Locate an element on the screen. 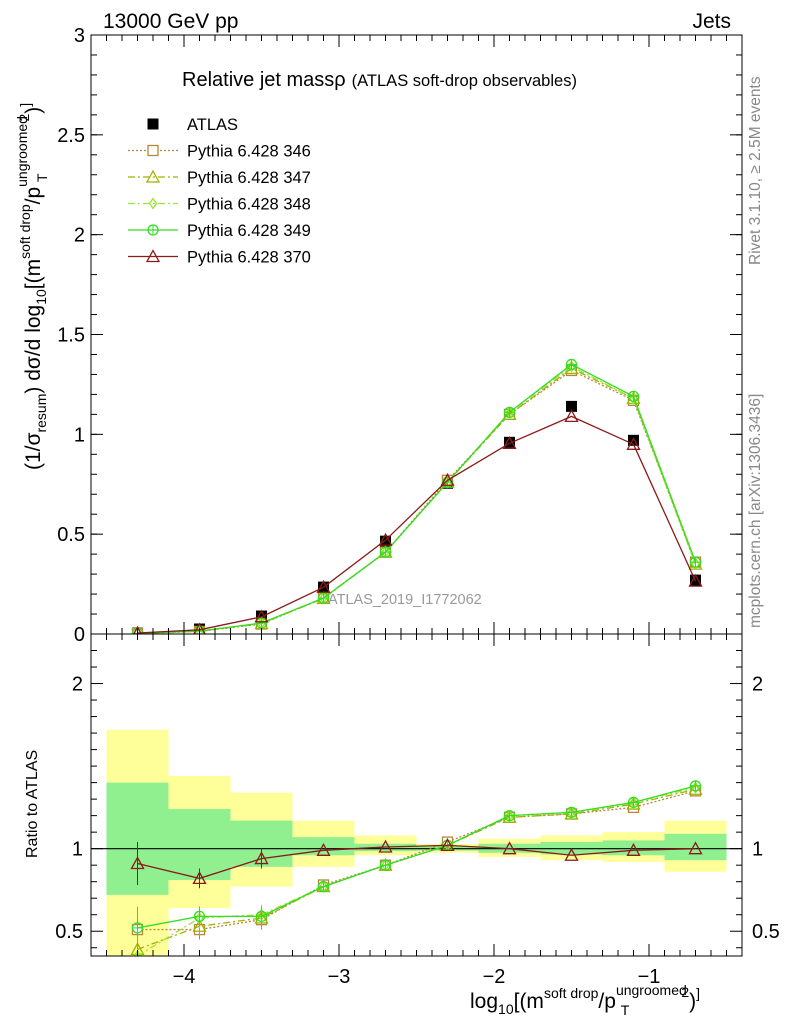  legend-label: Pythia 6.428 370 is located at coordinates (249, 258).